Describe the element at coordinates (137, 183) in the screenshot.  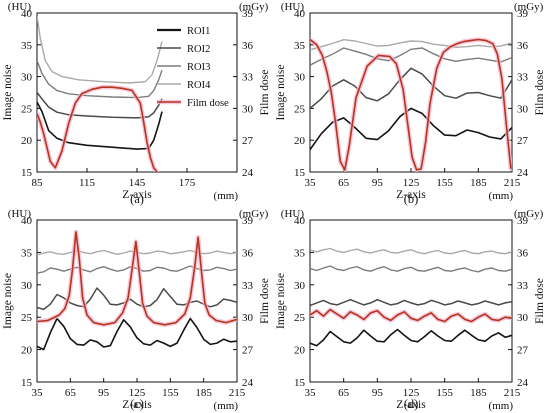
I see `x-tick-label: 145` at that location.